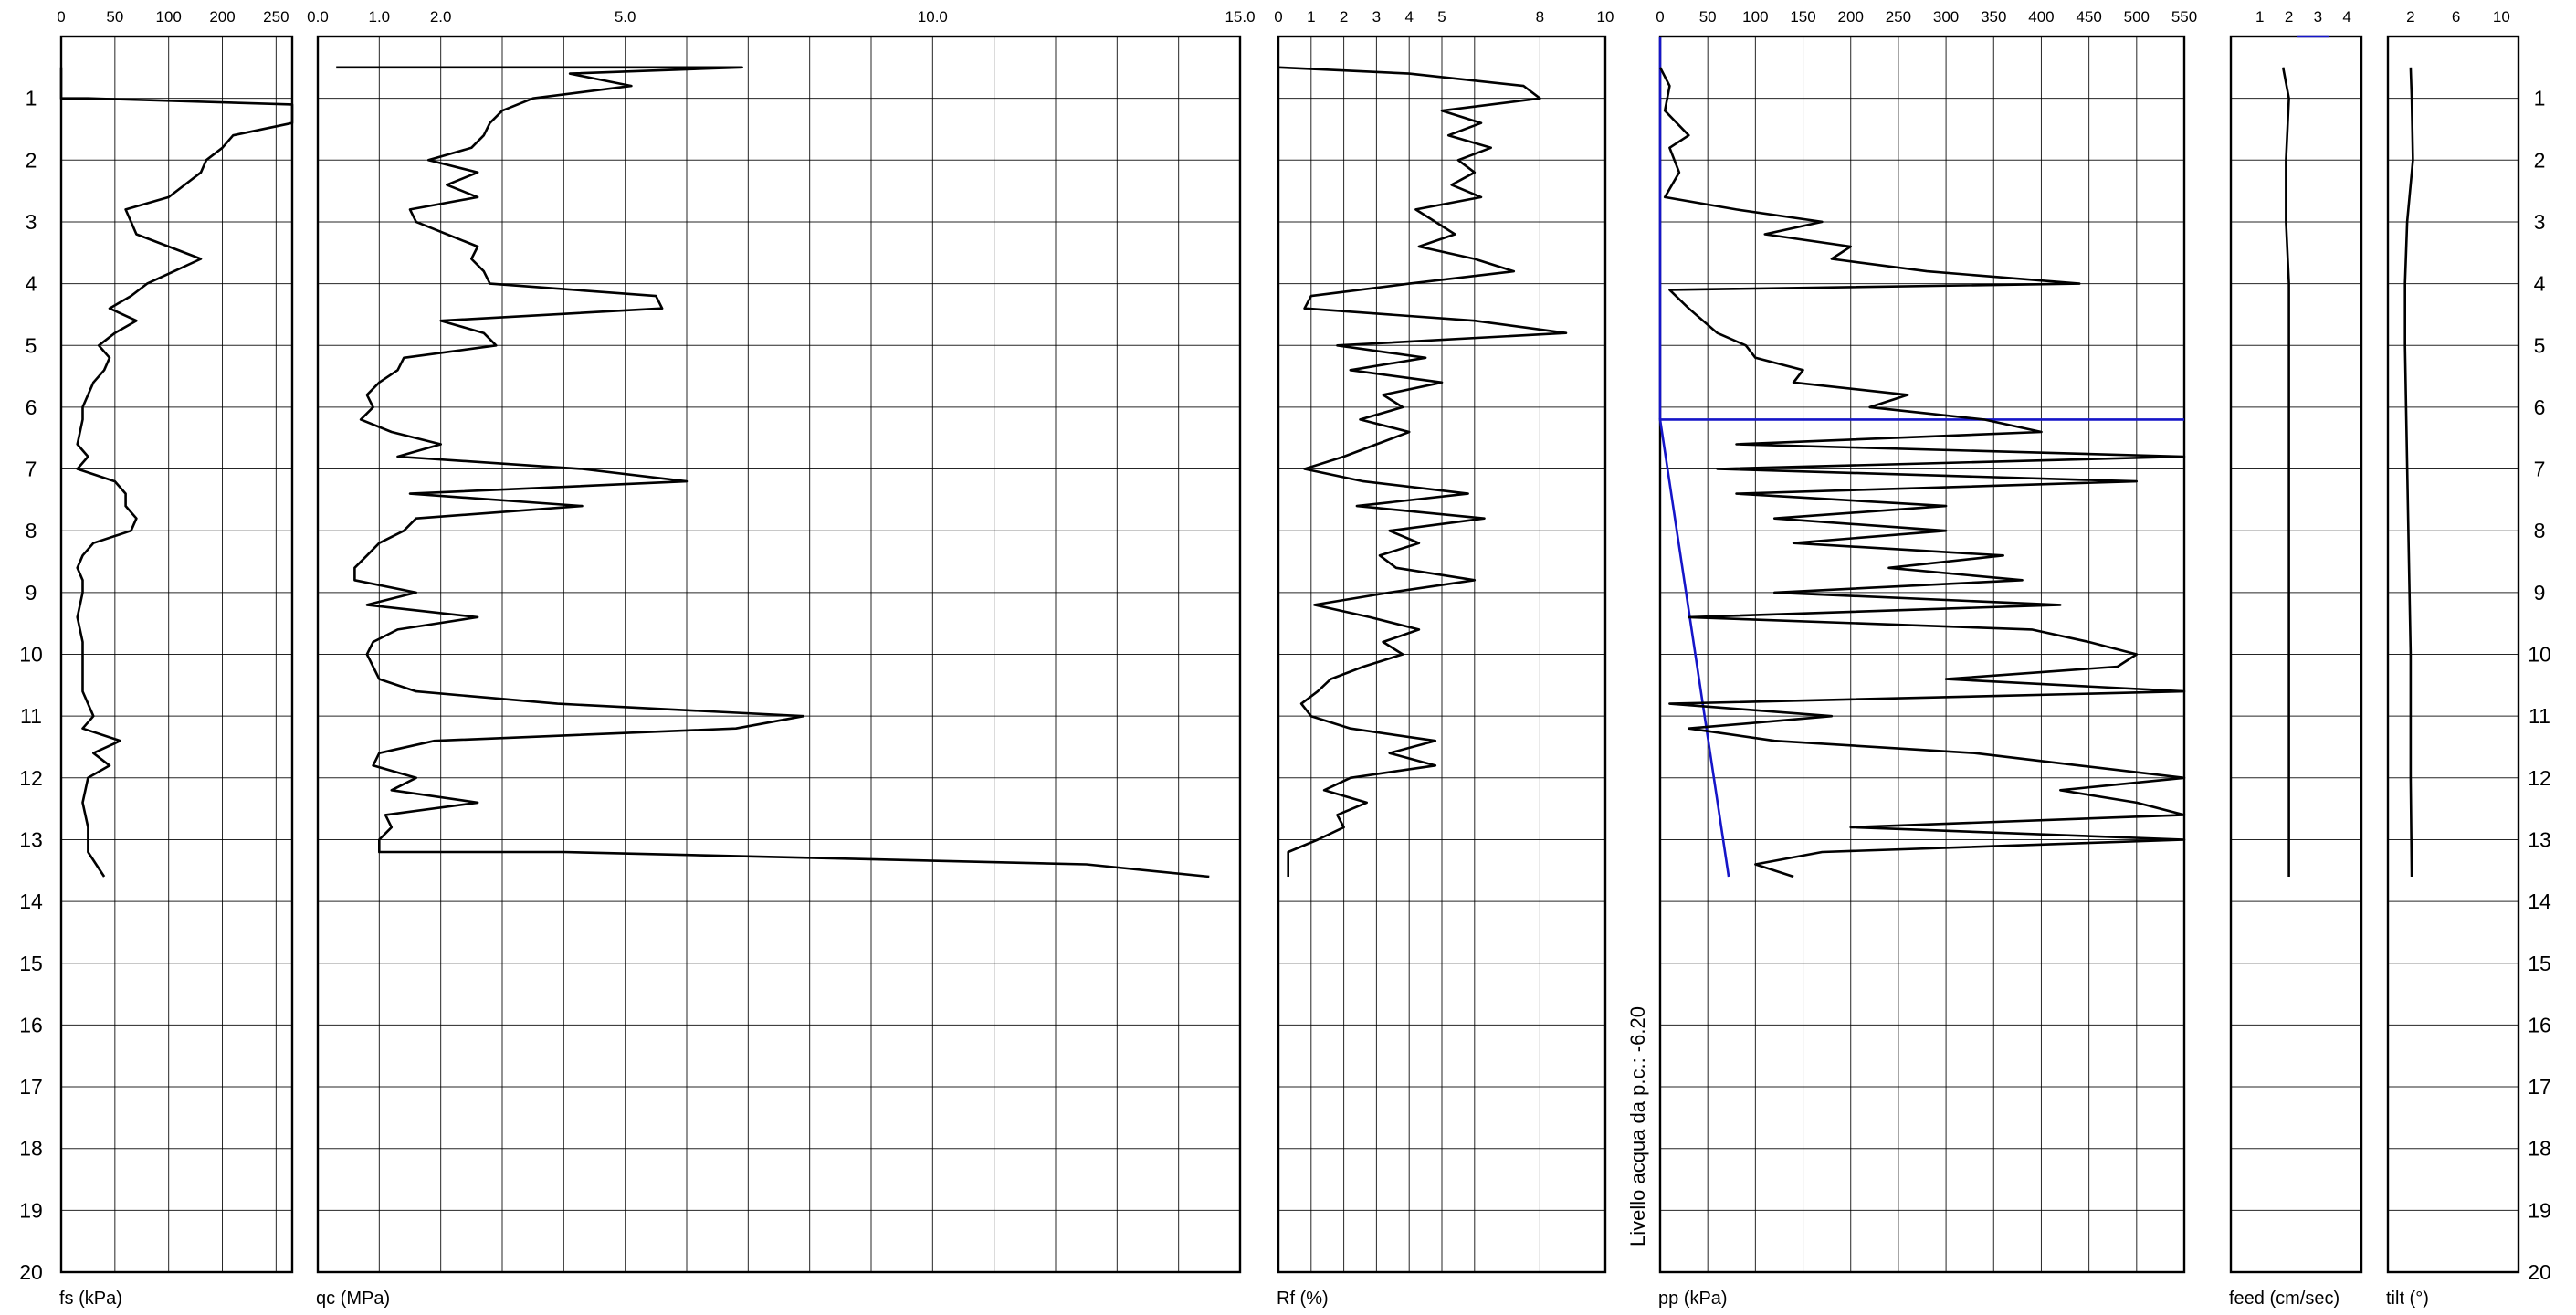 Image resolution: width=2576 pixels, height=1315 pixels. What do you see at coordinates (2539, 1272) in the screenshot?
I see `depth-tick-right-20: 20` at bounding box center [2539, 1272].